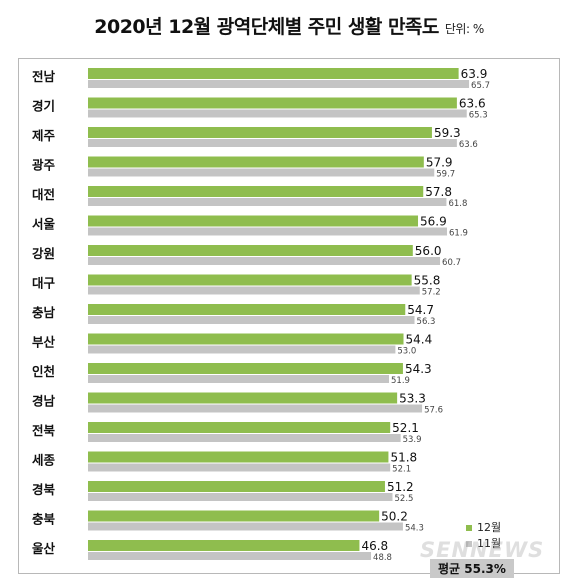 Image resolution: width=578 pixels, height=581 pixels. What do you see at coordinates (414, 529) in the screenshot?
I see `data-label-nov: 54.3` at bounding box center [414, 529].